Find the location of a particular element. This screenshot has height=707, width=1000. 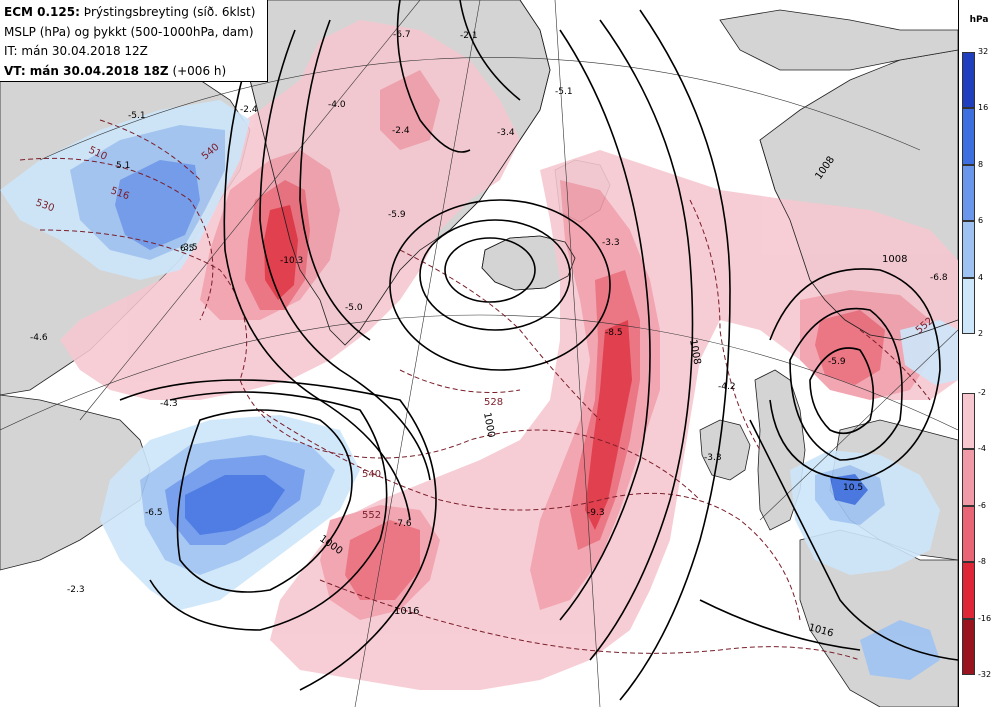

isobar-label: 1016 is located at coordinates (406, 611).